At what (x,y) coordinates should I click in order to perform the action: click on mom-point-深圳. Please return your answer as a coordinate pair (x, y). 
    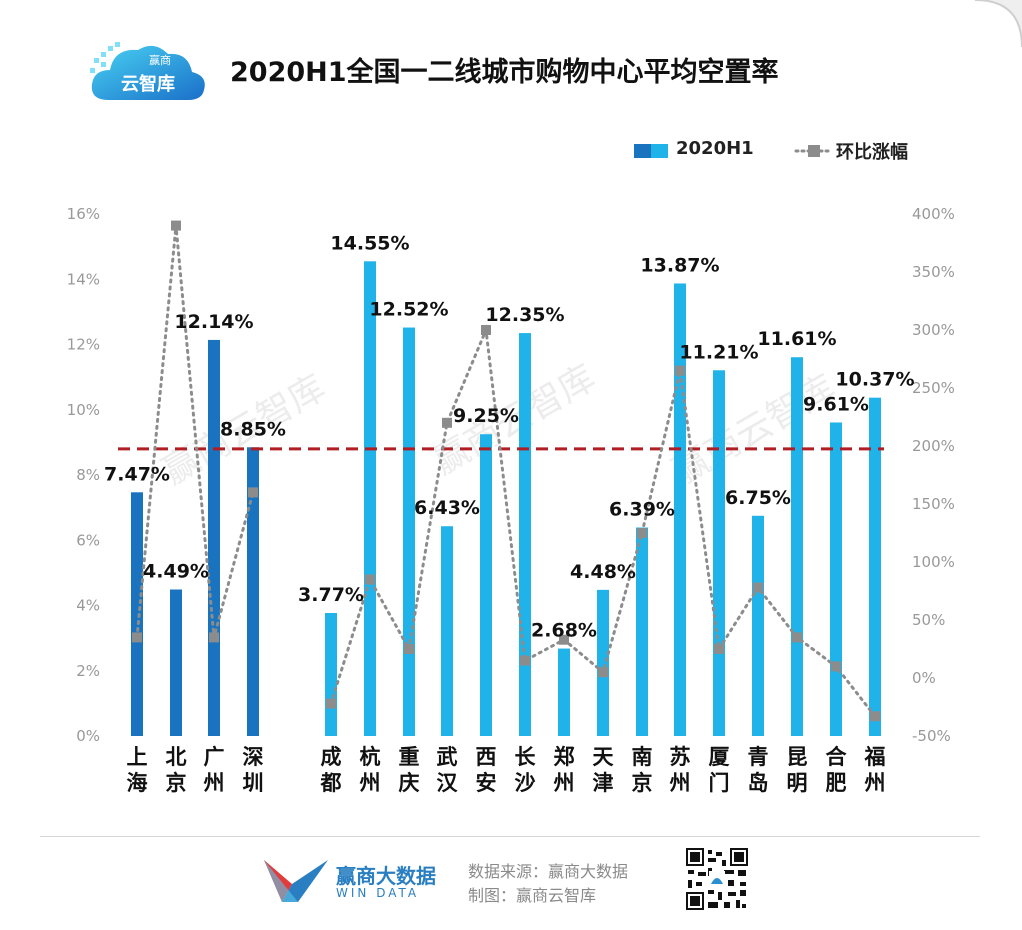
    Looking at the image, I should click on (253, 492).